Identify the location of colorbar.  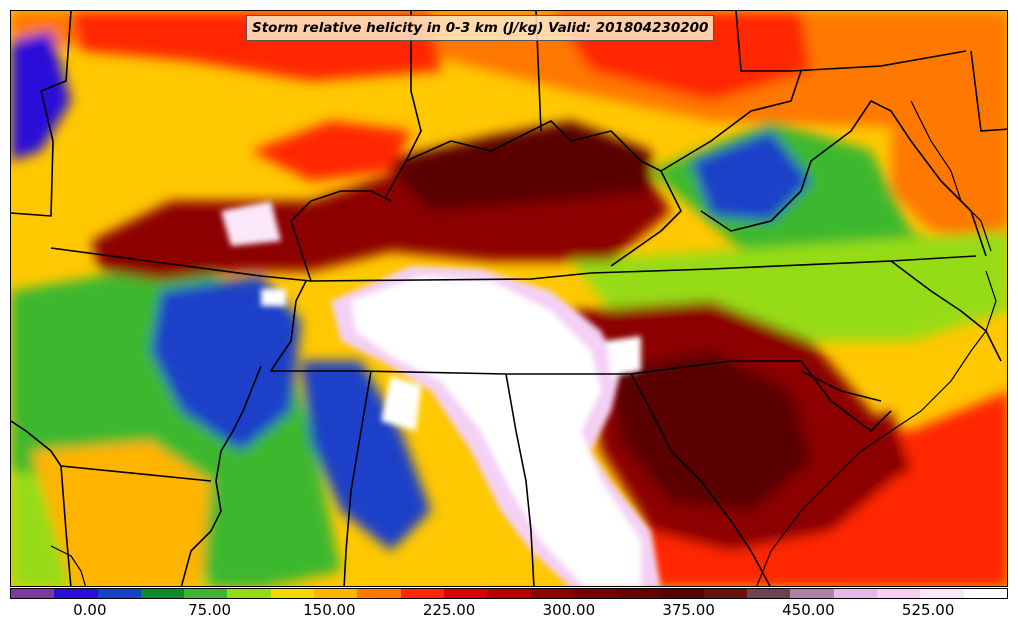
(509, 593).